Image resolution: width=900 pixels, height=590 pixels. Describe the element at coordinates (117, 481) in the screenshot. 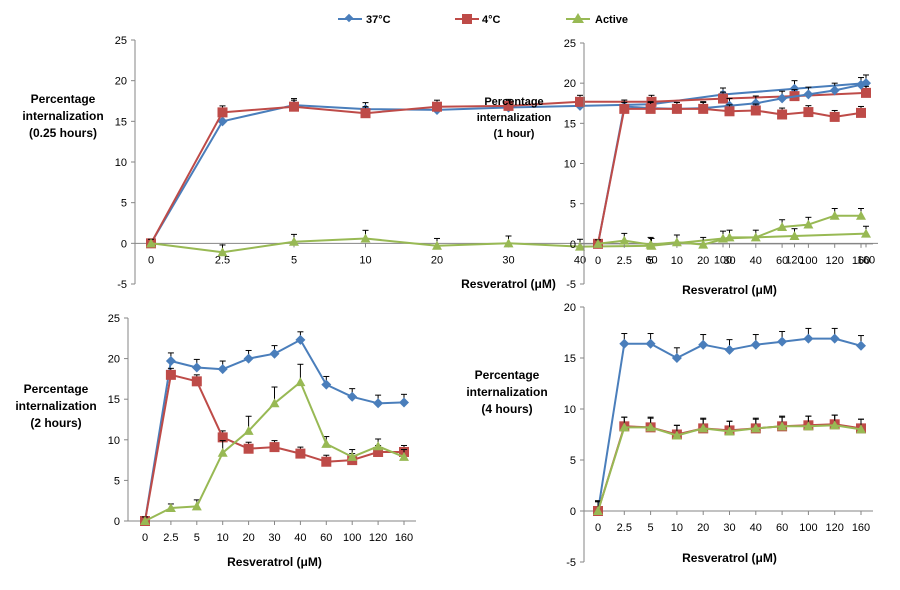

I see `y-tick-label: 5` at that location.